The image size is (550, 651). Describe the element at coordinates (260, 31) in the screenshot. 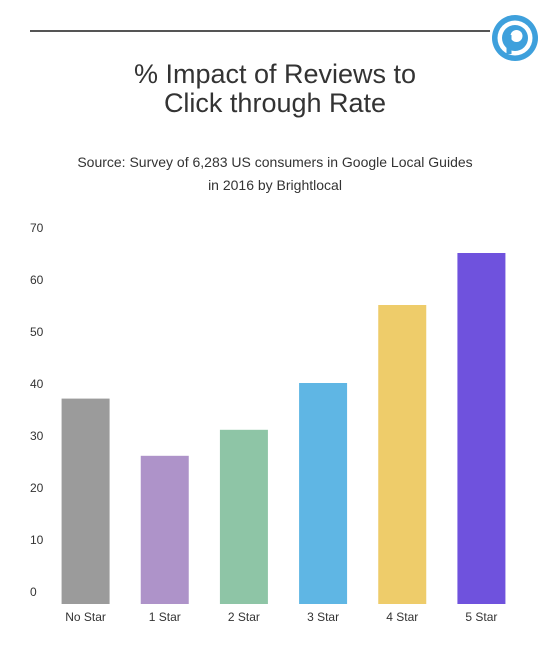

I see `top-divider` at that location.